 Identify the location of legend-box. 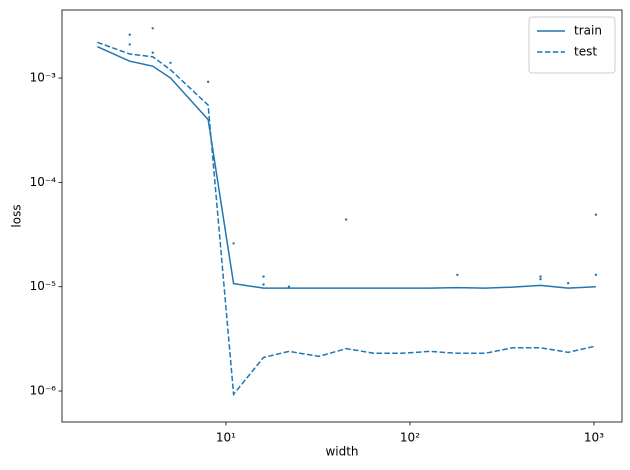
(572, 45).